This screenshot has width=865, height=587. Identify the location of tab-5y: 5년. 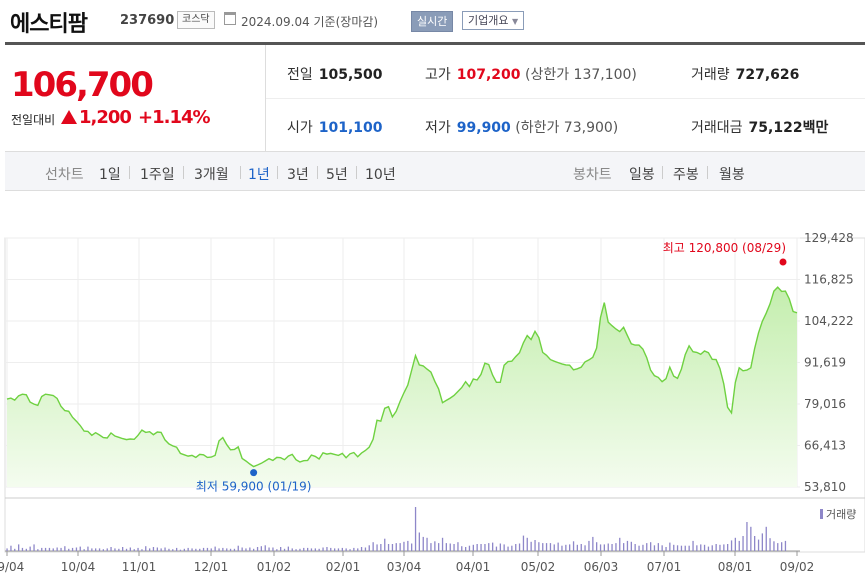
(337, 175).